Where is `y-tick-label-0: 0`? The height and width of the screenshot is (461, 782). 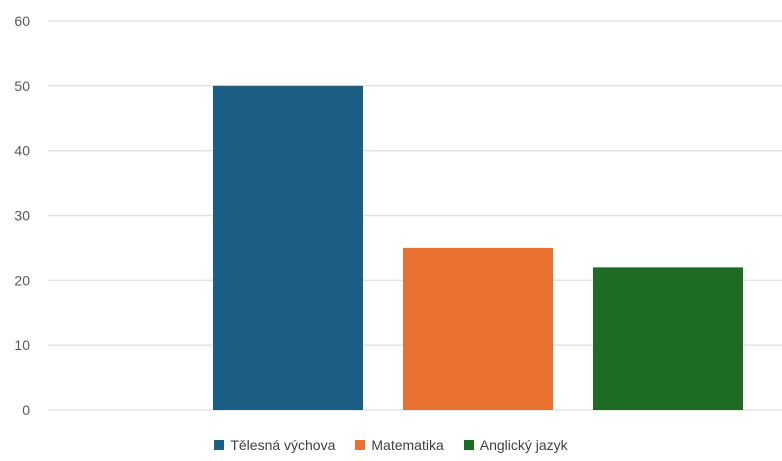 y-tick-label-0: 0 is located at coordinates (26, 410).